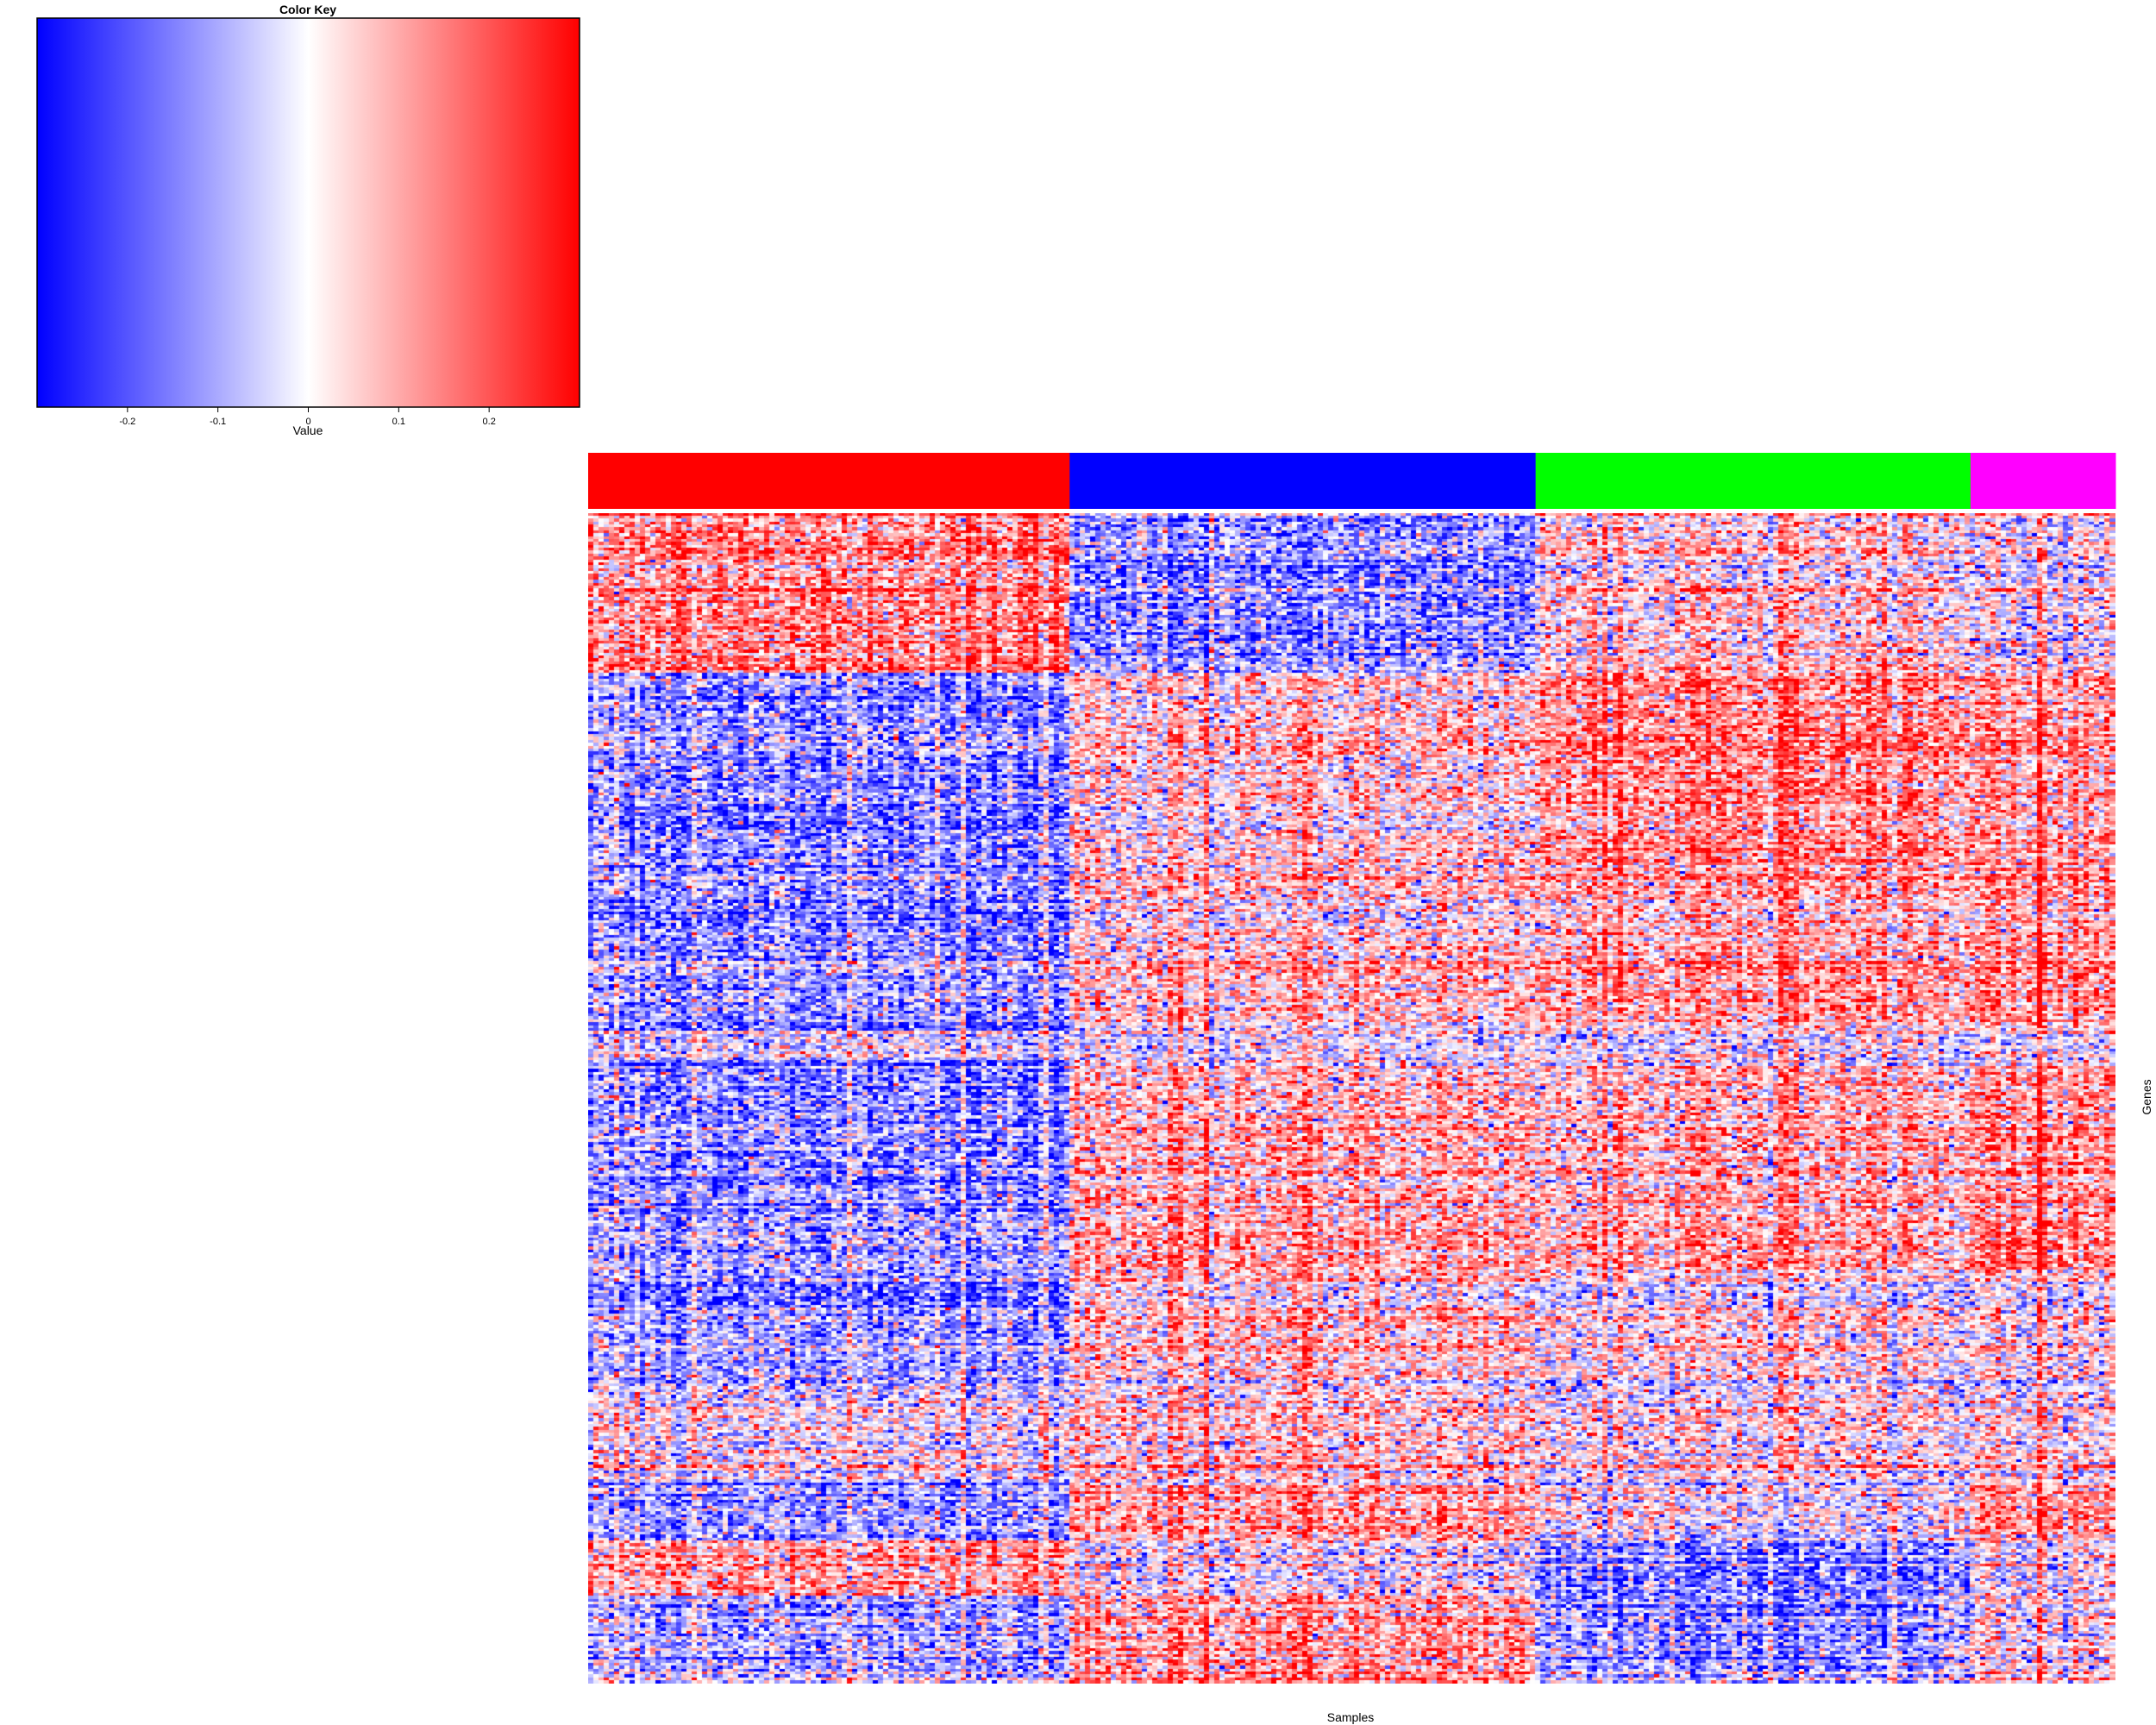  Describe the element at coordinates (489, 422) in the screenshot. I see `color-key-tick-label: 0.2` at that location.